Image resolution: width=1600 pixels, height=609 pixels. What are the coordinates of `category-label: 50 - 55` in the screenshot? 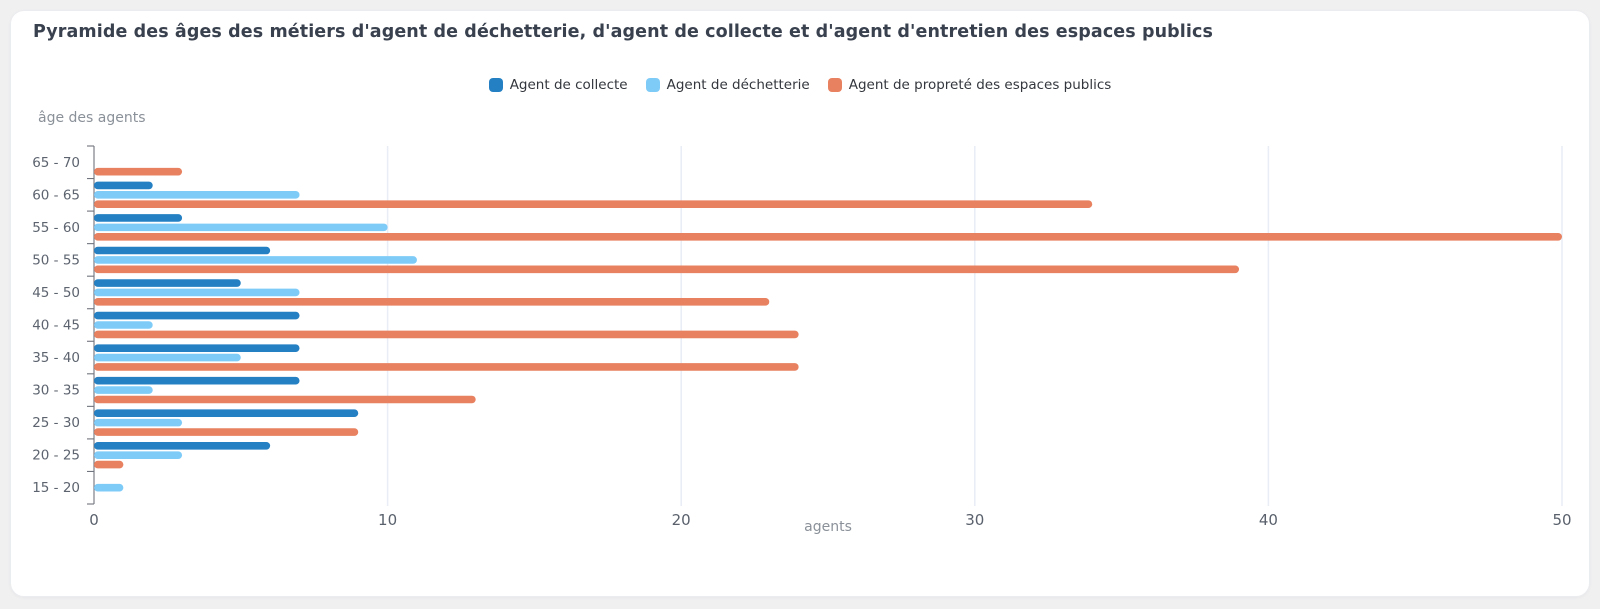 It's located at (56, 260).